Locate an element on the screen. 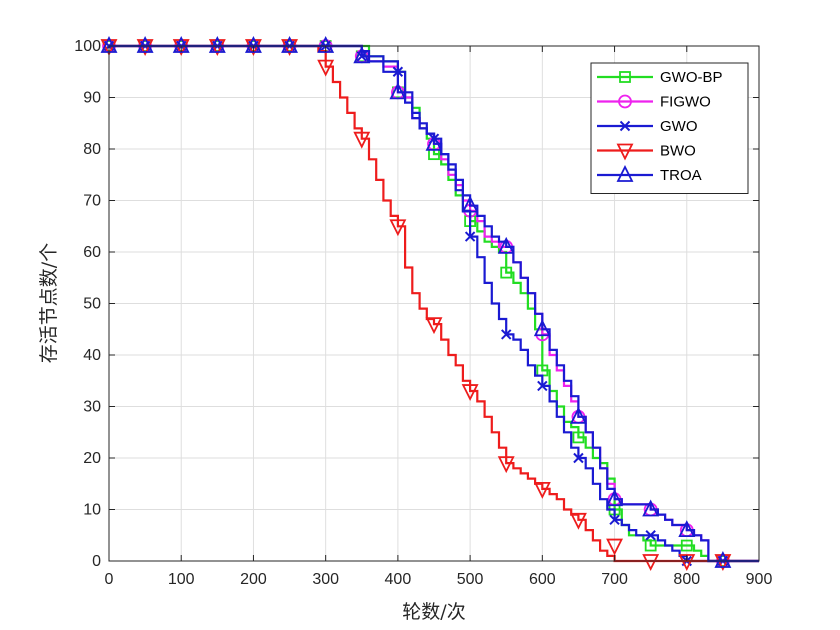 This screenshot has height=630, width=840. y-tick-label: 20 is located at coordinates (92, 458).